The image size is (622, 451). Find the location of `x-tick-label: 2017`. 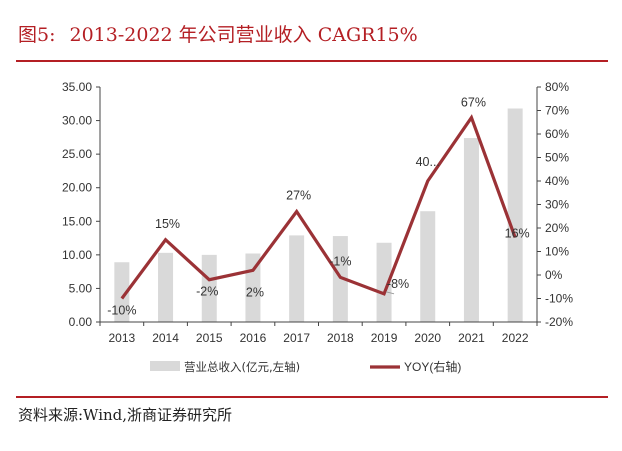

x-tick-label: 2017 is located at coordinates (296, 338).